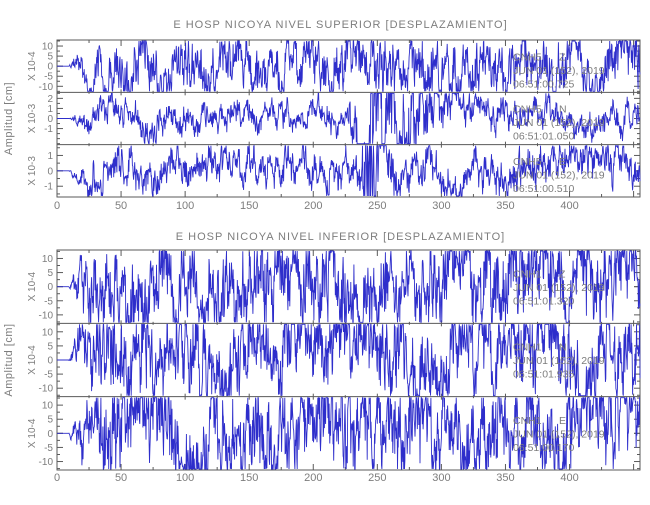  Describe the element at coordinates (349, 286) in the screenshot. I see `waveform-cnh1-z` at that location.